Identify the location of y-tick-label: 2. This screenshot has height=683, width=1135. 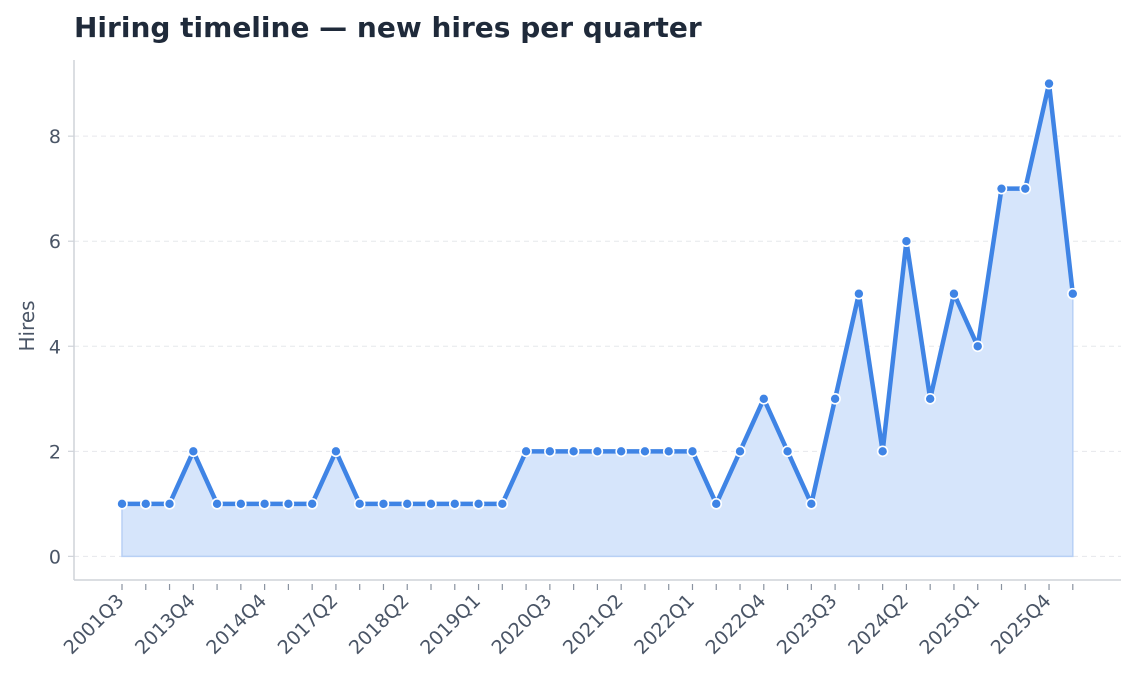
(55, 452).